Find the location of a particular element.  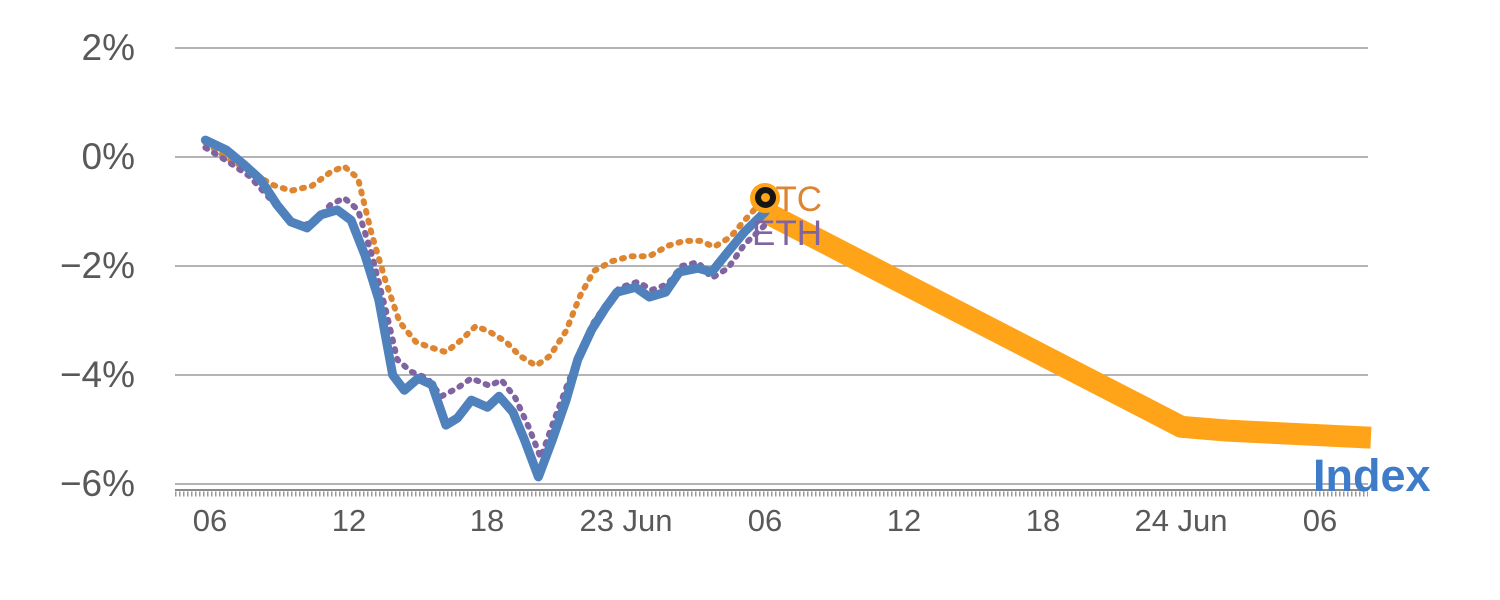

y-axis-tick-label: −4% is located at coordinates (97, 374).